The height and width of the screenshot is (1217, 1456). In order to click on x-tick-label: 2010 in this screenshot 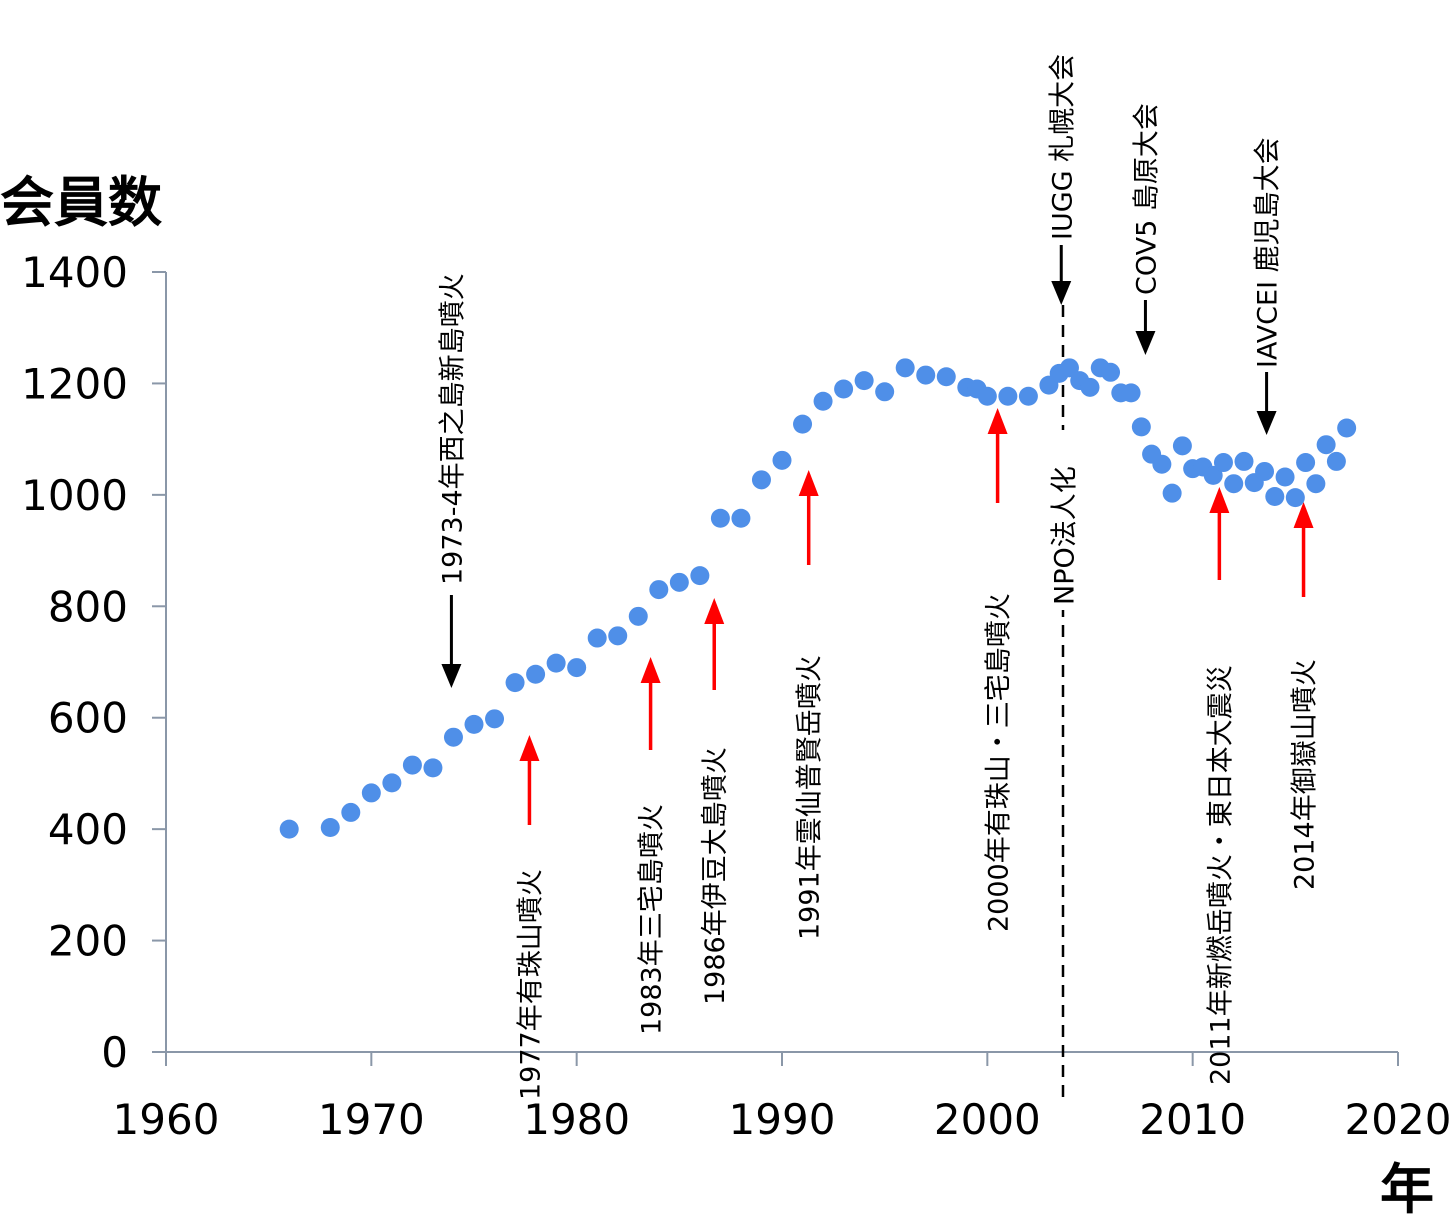, I will do `click(1192, 1119)`.